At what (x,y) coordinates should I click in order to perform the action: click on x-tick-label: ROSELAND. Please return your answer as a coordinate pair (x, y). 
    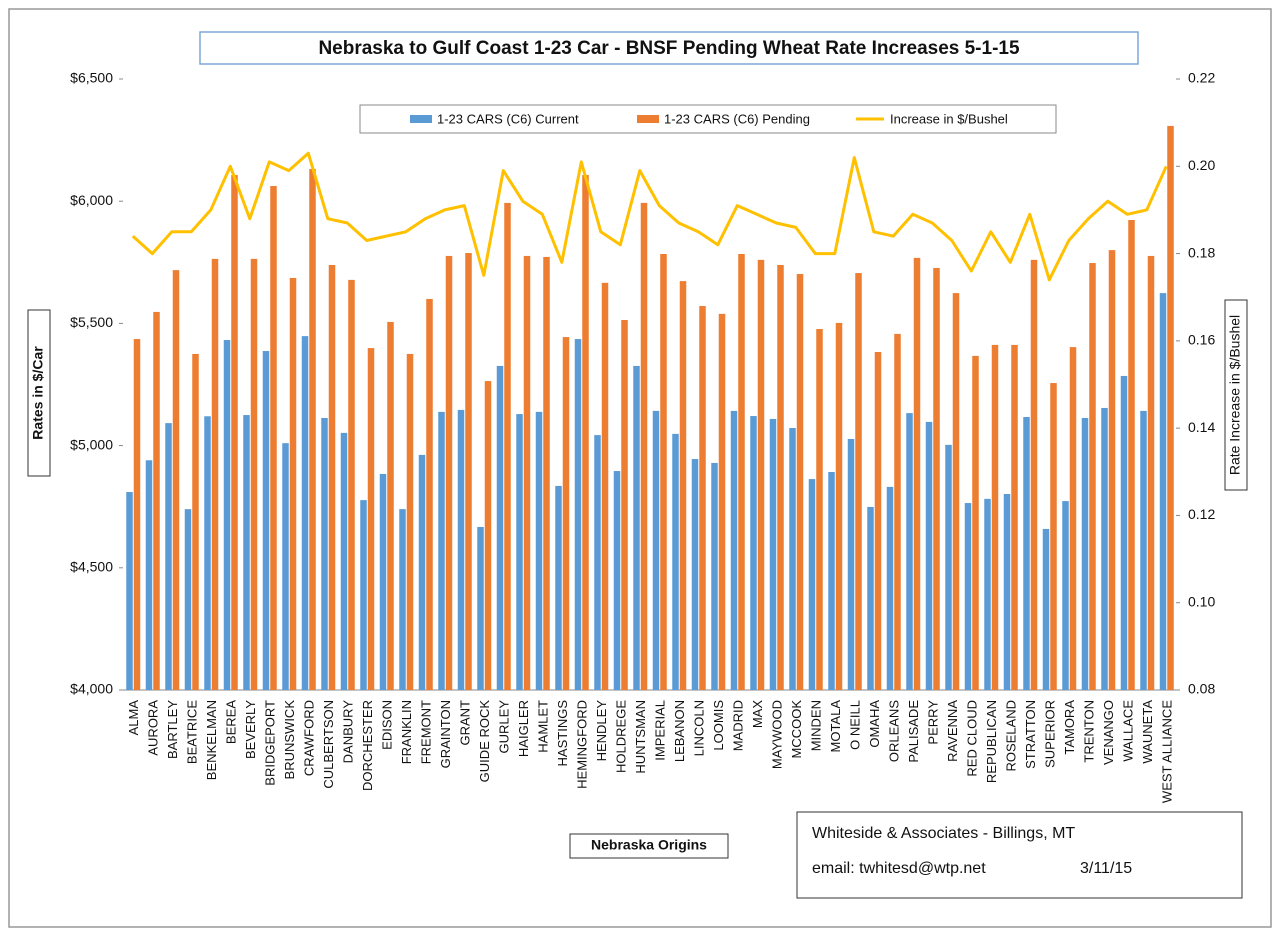
    Looking at the image, I should click on (1011, 736).